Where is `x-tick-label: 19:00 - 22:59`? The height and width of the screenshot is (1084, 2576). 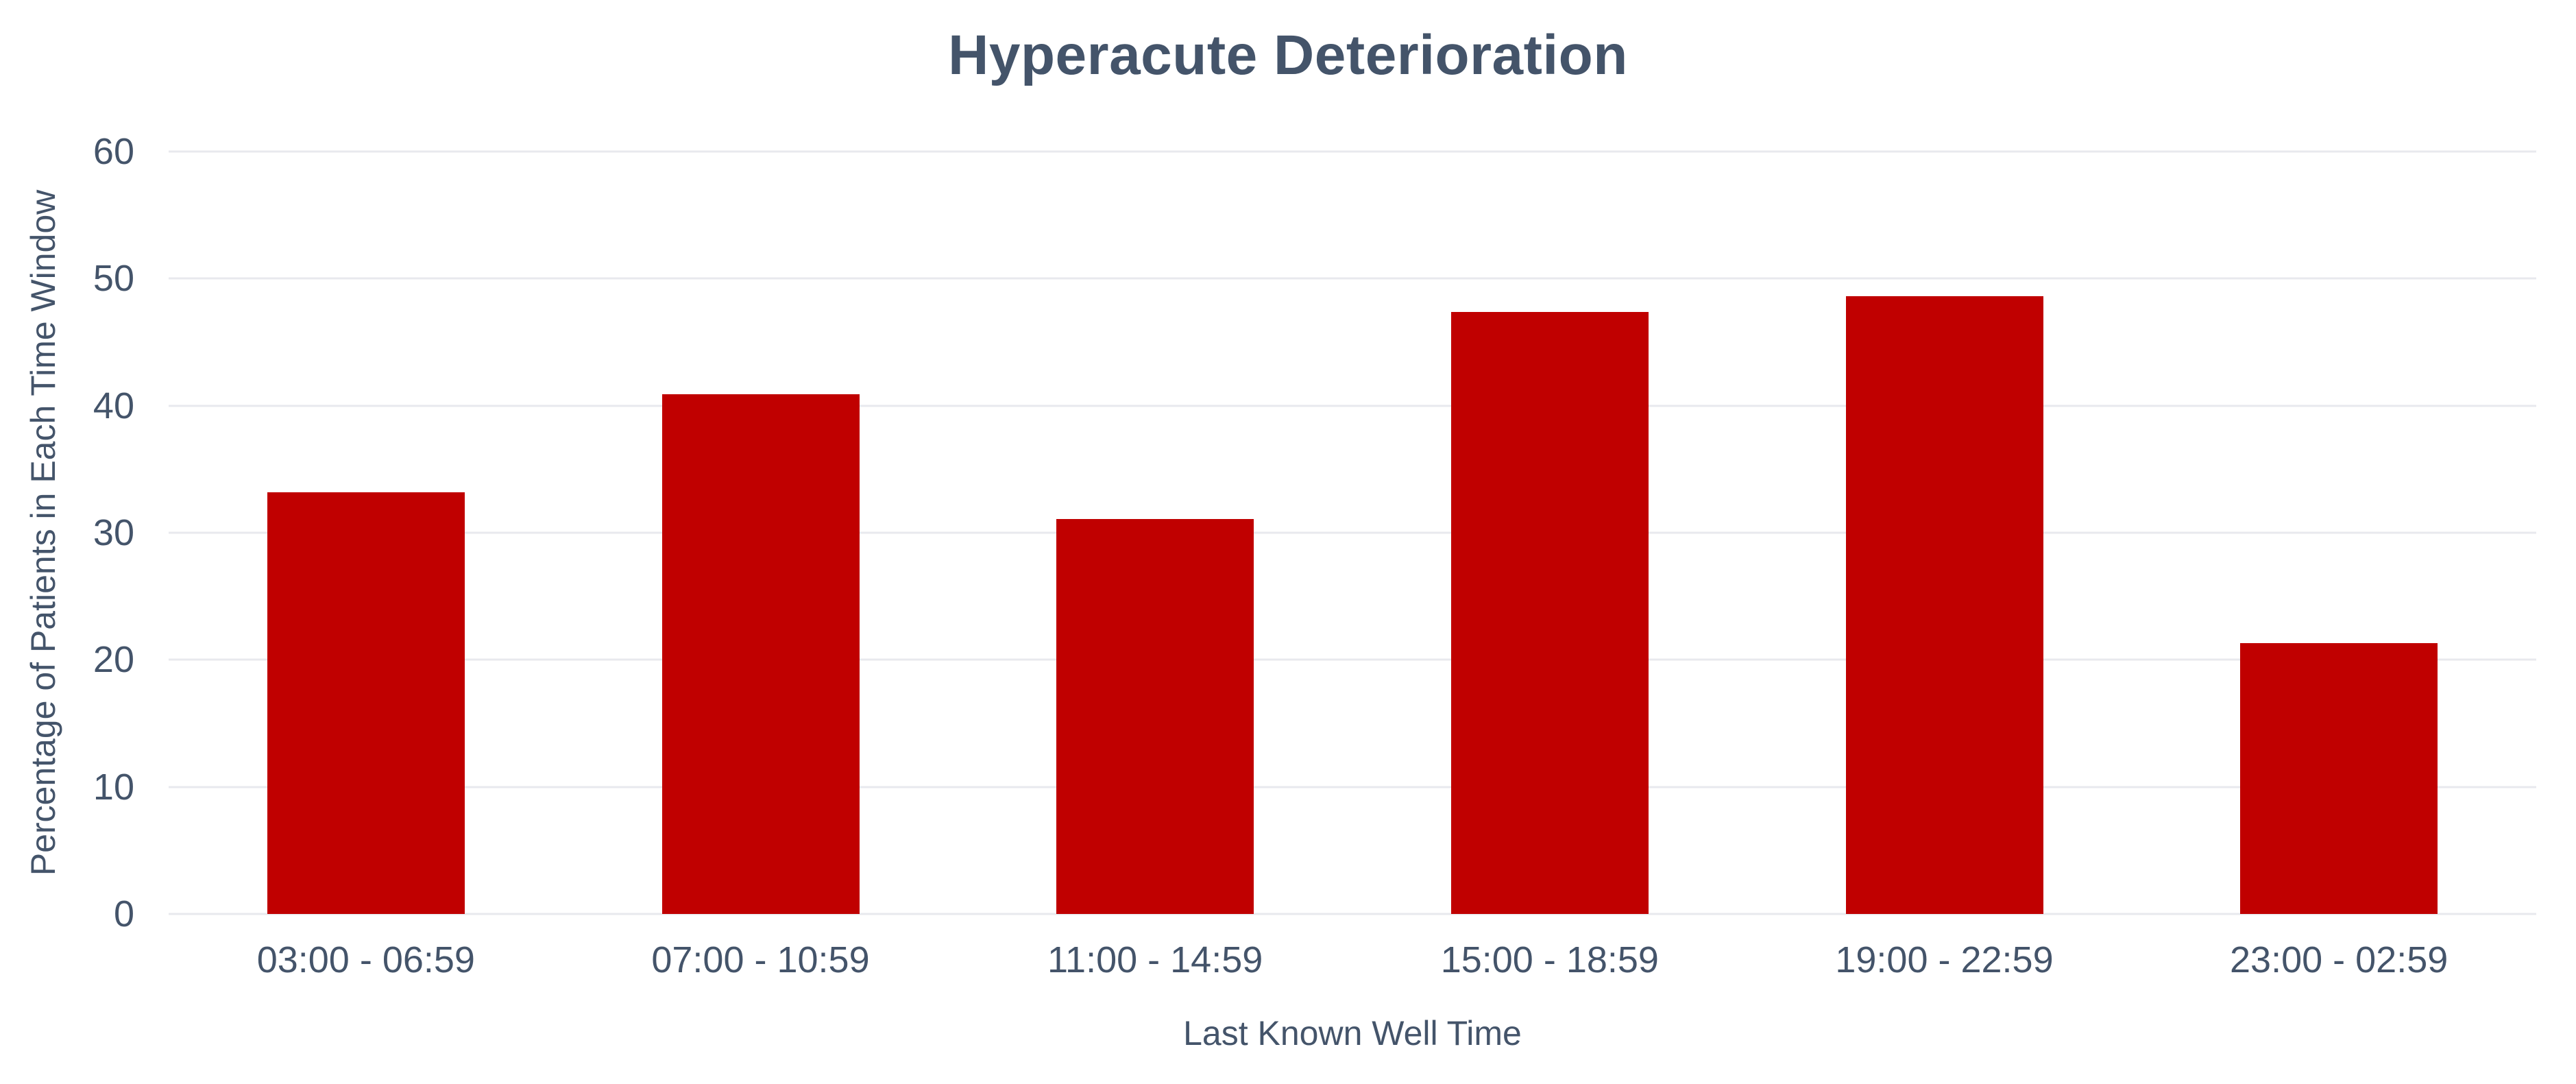
x-tick-label: 19:00 - 22:59 is located at coordinates (1944, 959).